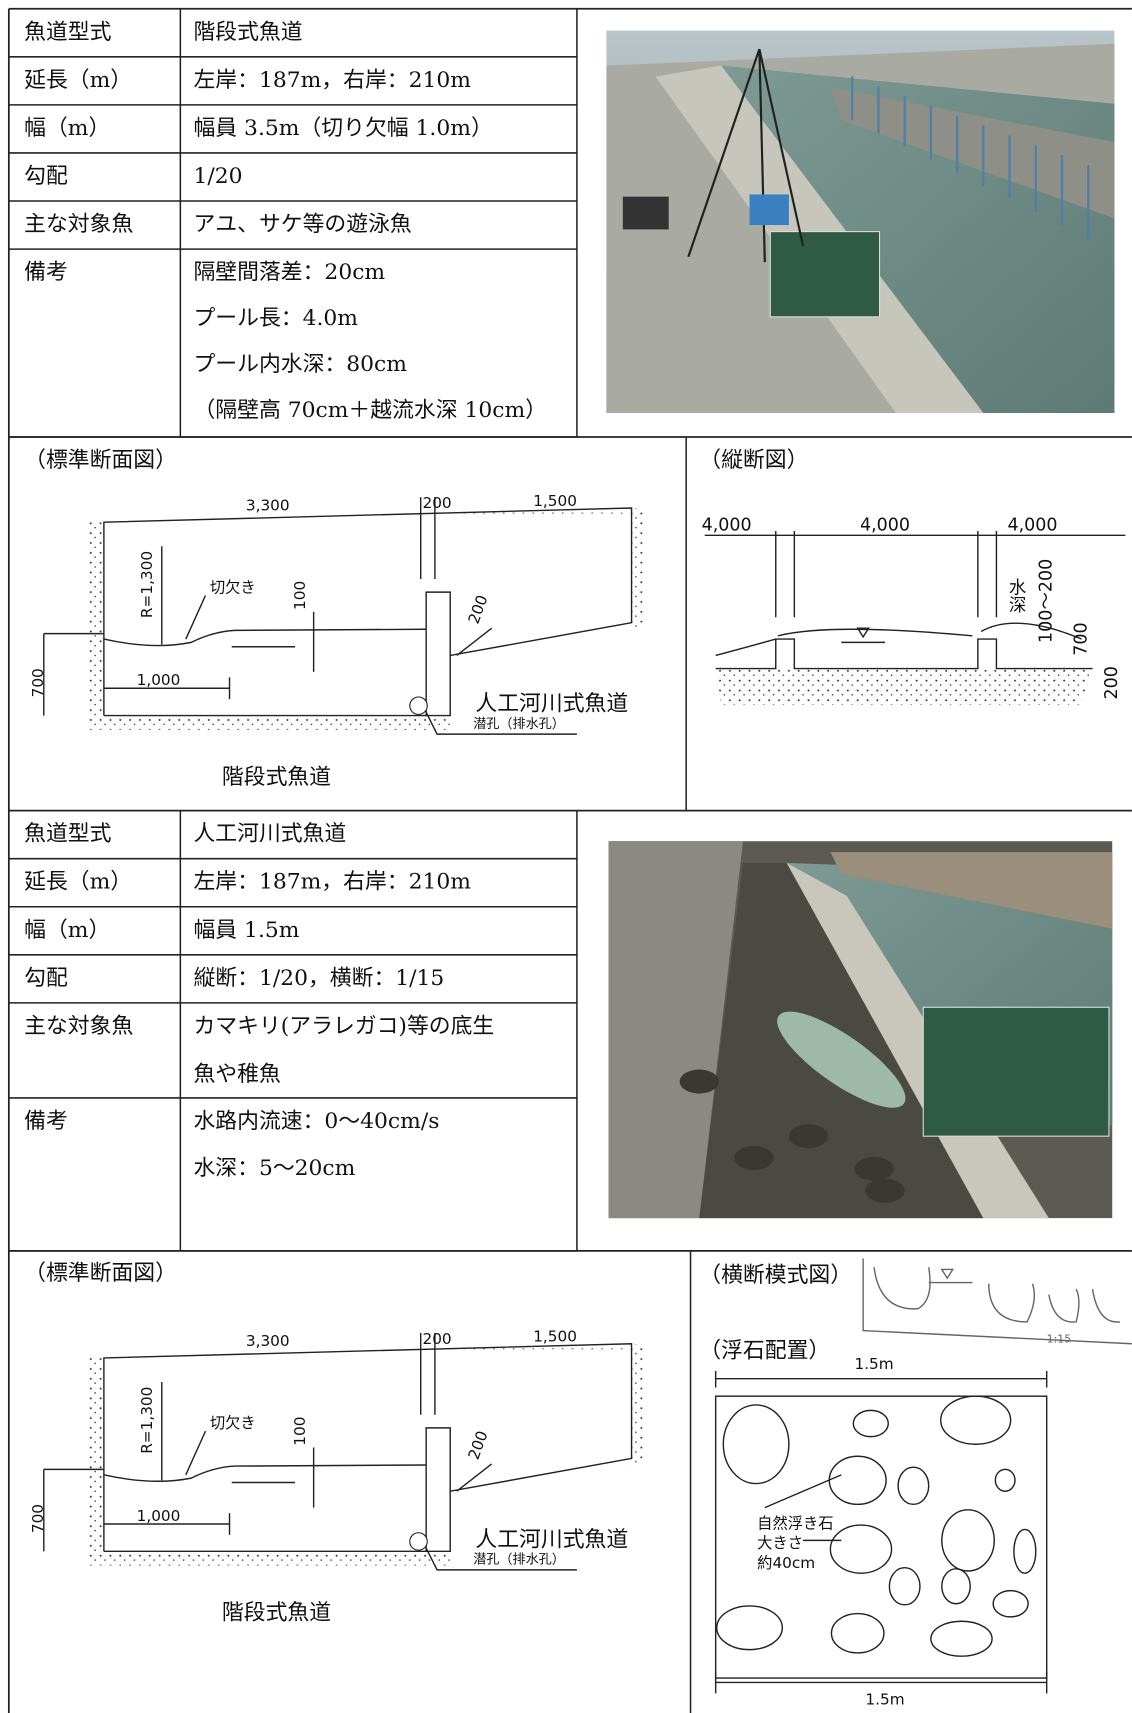  What do you see at coordinates (370, 410) in the screenshot?
I see `row-value: （隔壁高 70cm＋越流水深 10cm）` at bounding box center [370, 410].